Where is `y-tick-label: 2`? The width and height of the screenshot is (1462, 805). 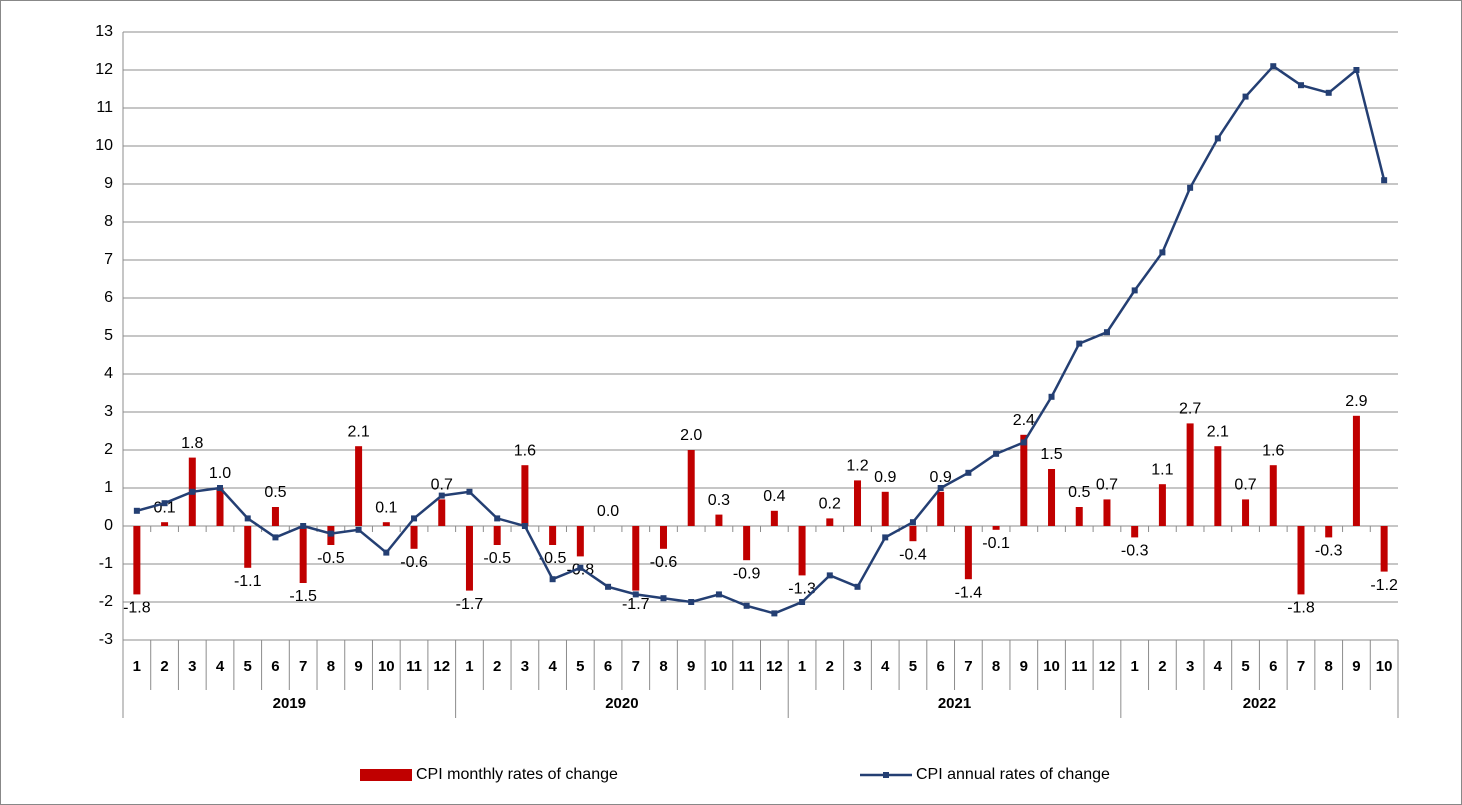 y-tick-label: 2 is located at coordinates (108, 449).